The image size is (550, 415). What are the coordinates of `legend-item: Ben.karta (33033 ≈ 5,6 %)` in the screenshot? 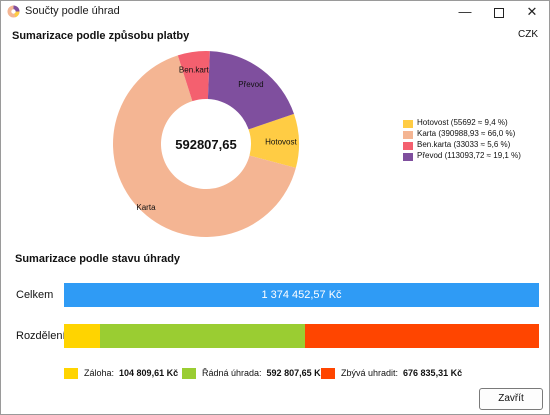 It's located at (473, 145).